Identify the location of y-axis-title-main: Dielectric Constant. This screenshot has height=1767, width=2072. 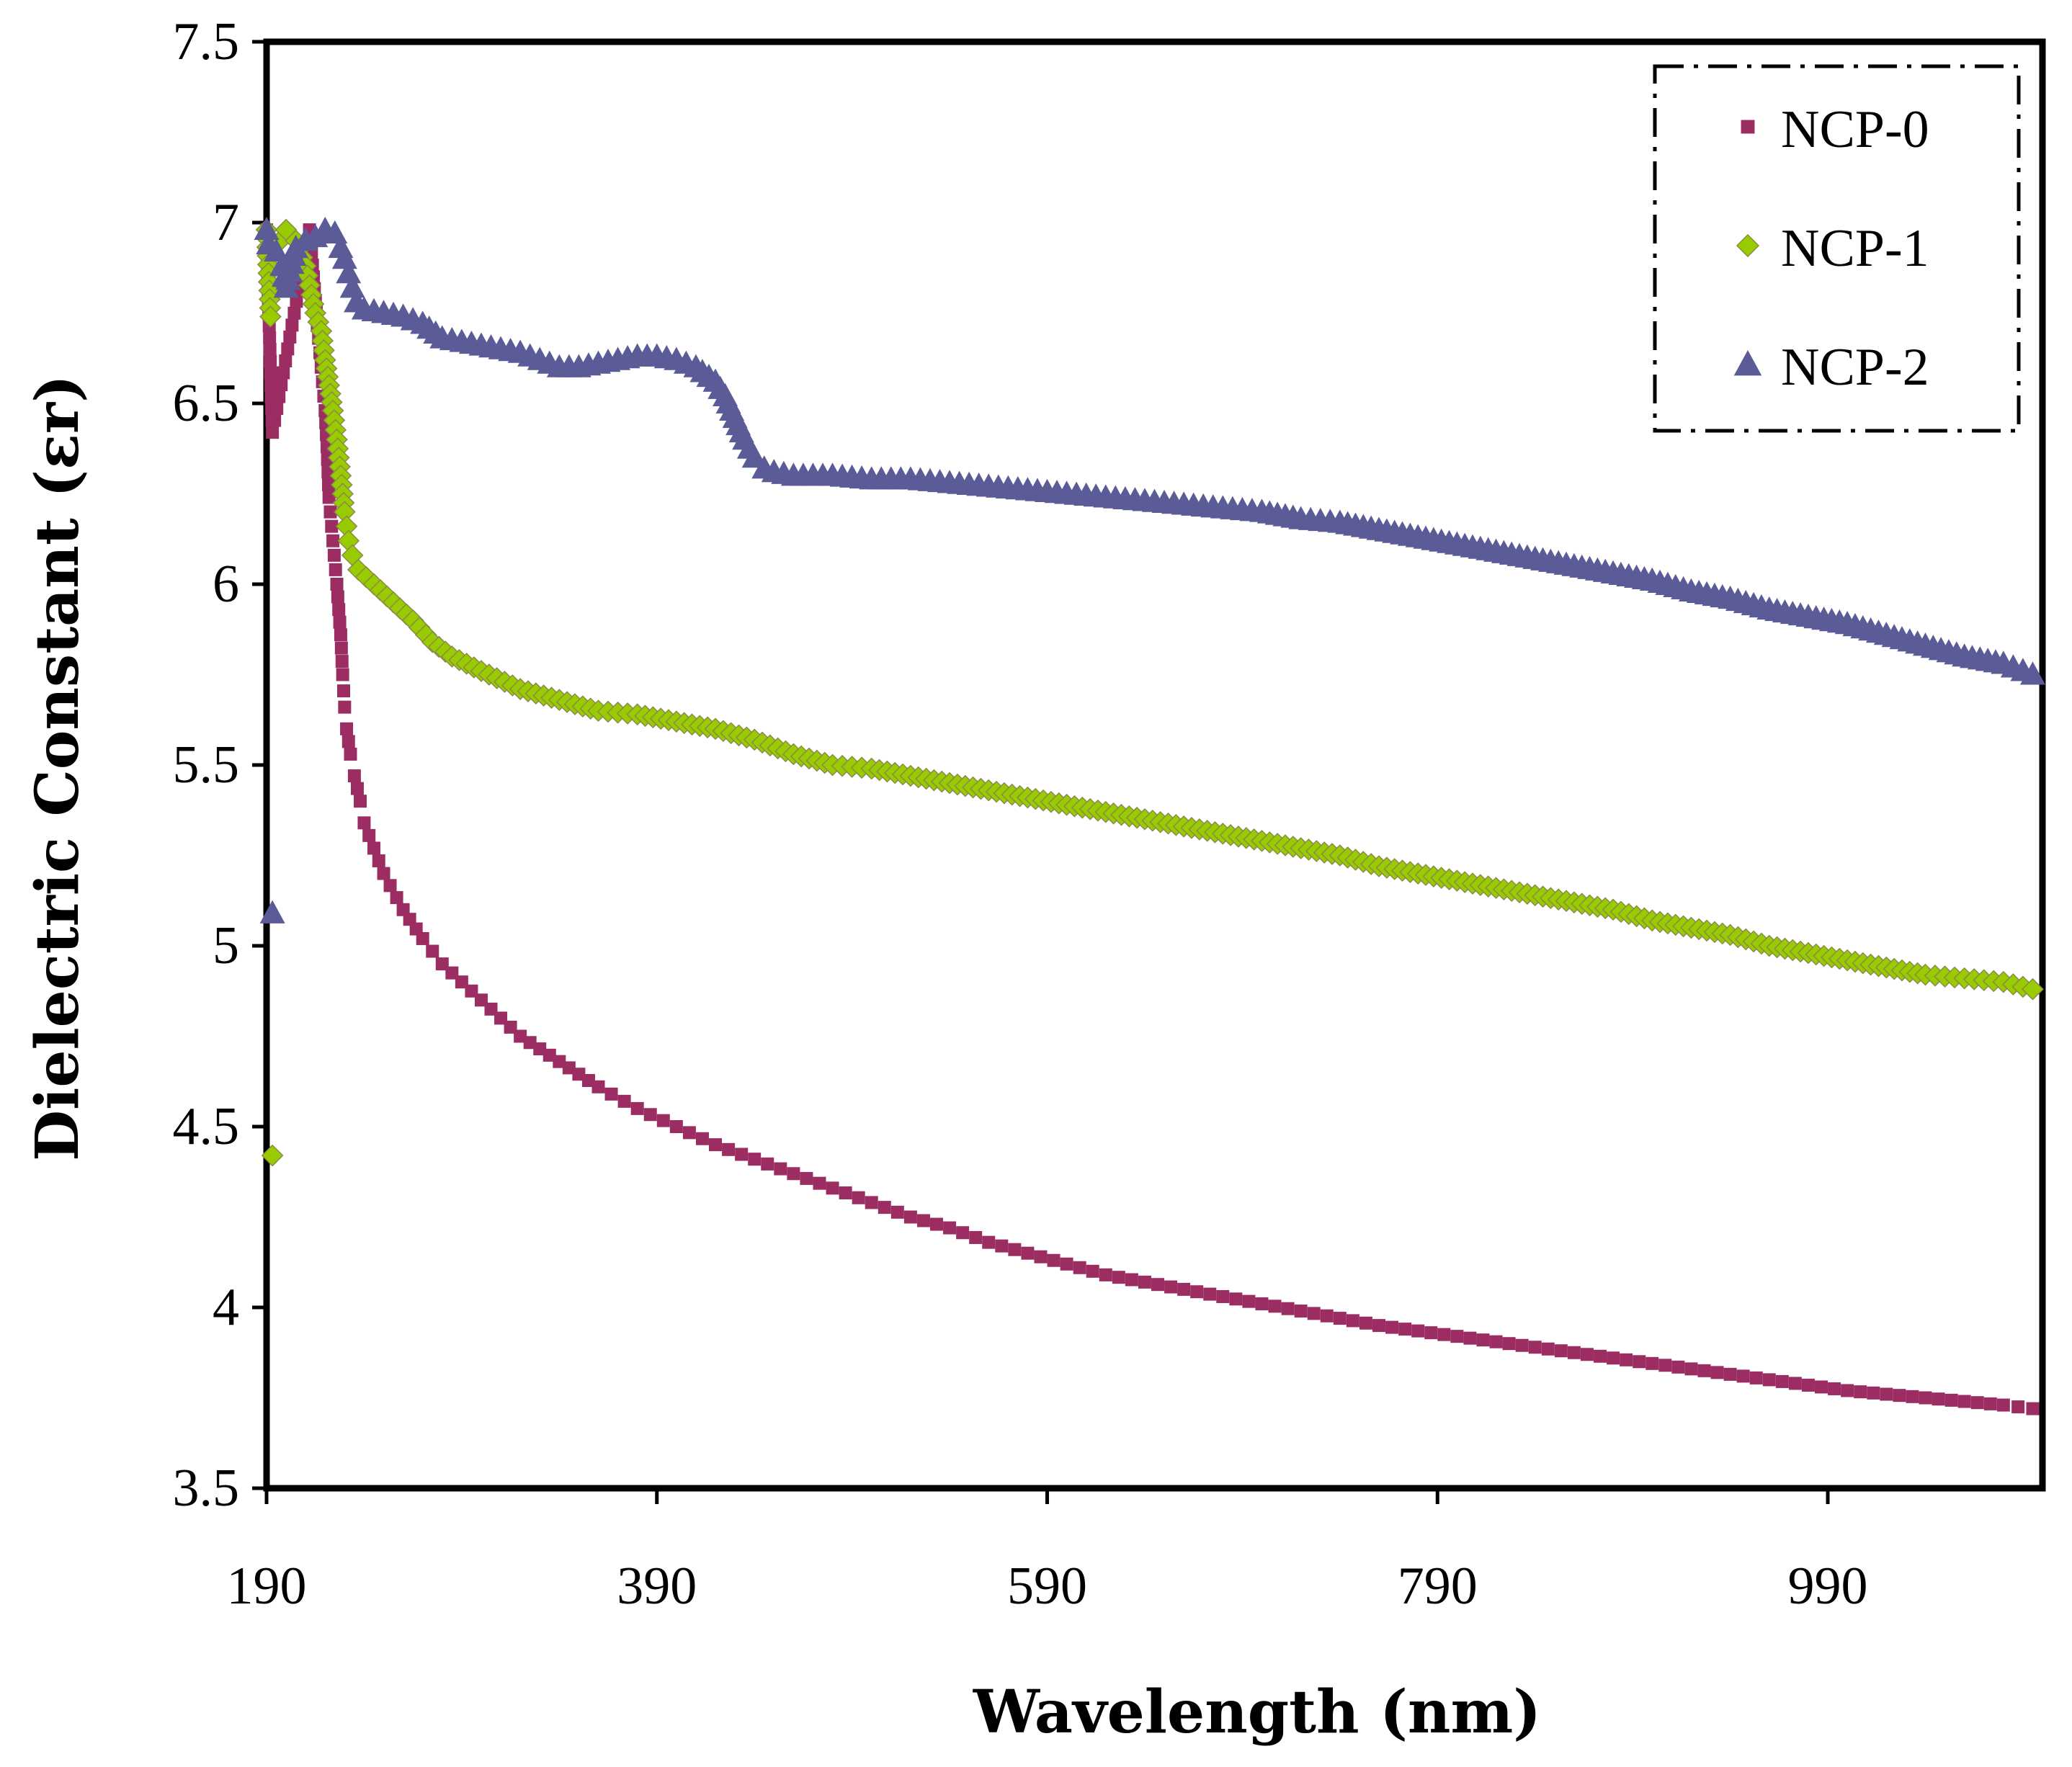
(57, 840).